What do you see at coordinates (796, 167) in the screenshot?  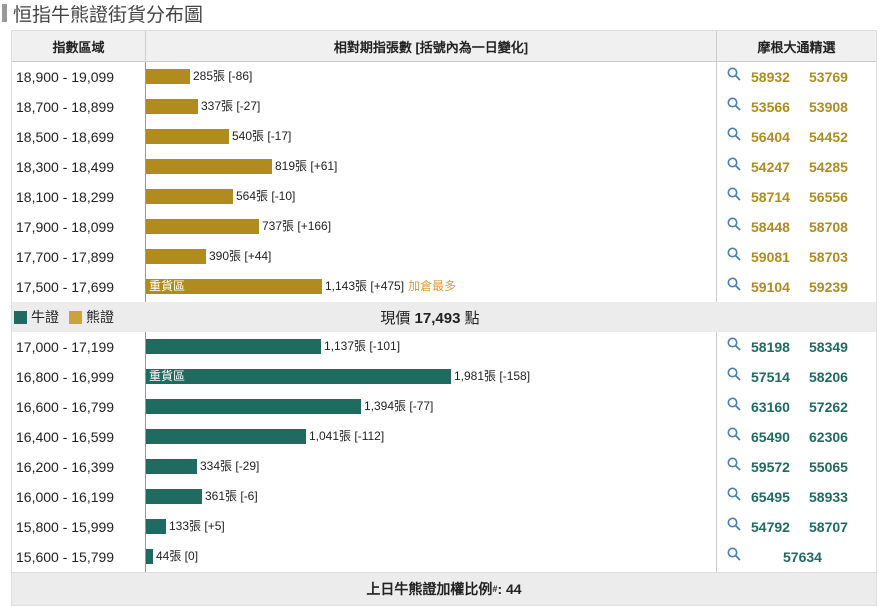 I see `jpm-picks-cell: 54247 54285` at bounding box center [796, 167].